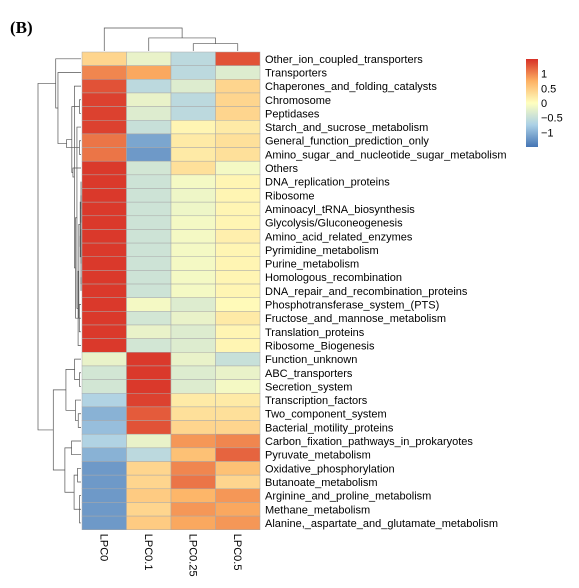 The width and height of the screenshot is (579, 588). What do you see at coordinates (333, 278) in the screenshot?
I see `row-label: Homologous_recombination` at bounding box center [333, 278].